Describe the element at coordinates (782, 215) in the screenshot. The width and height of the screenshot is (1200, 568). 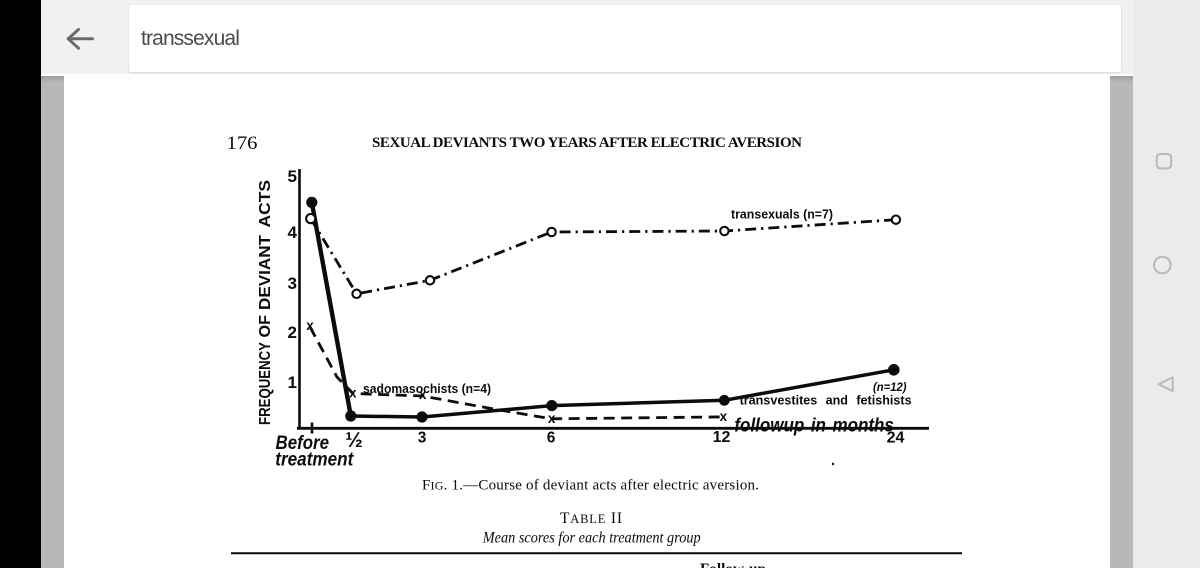
I see `svg-text: transexuals (n=7)` at that location.